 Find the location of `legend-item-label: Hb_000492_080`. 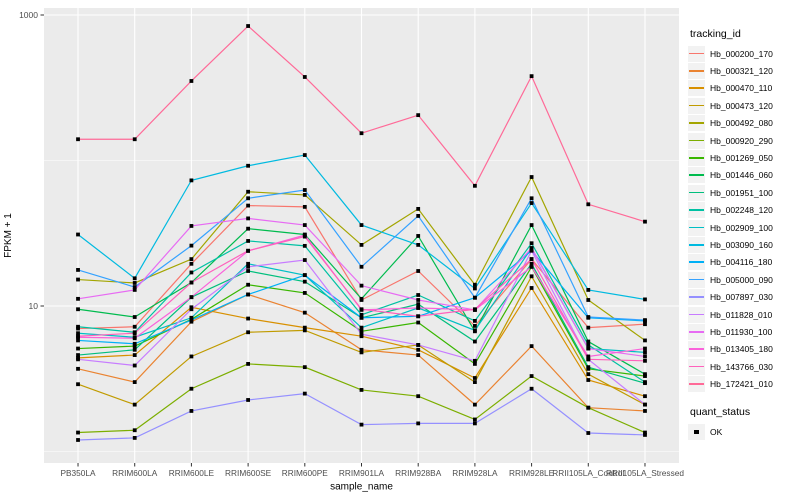

legend-item-label: Hb_000492_080 is located at coordinates (741, 123).